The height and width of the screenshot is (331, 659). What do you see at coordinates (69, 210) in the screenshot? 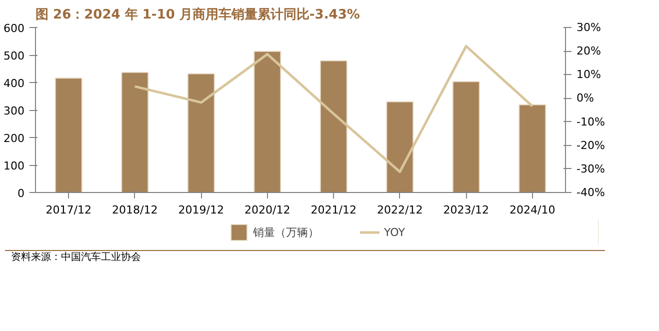
I see `x-tick-label: 2017/12` at bounding box center [69, 210].